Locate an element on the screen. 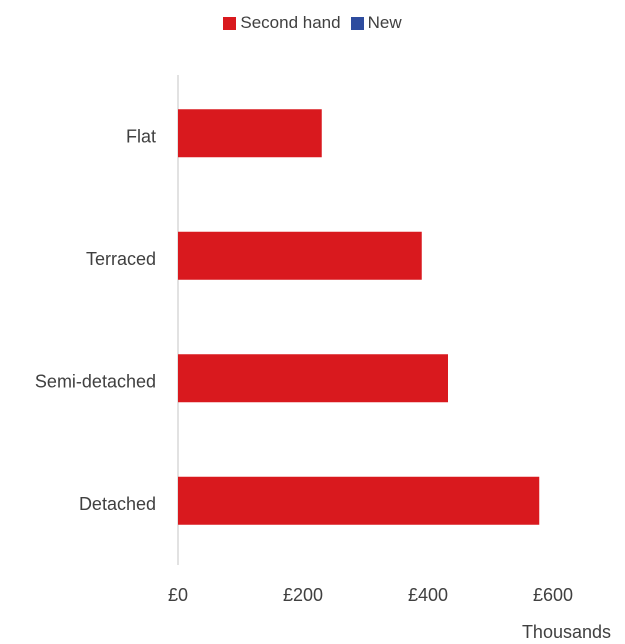 This screenshot has height=644, width=625. x-tick-label: £200 is located at coordinates (303, 595).